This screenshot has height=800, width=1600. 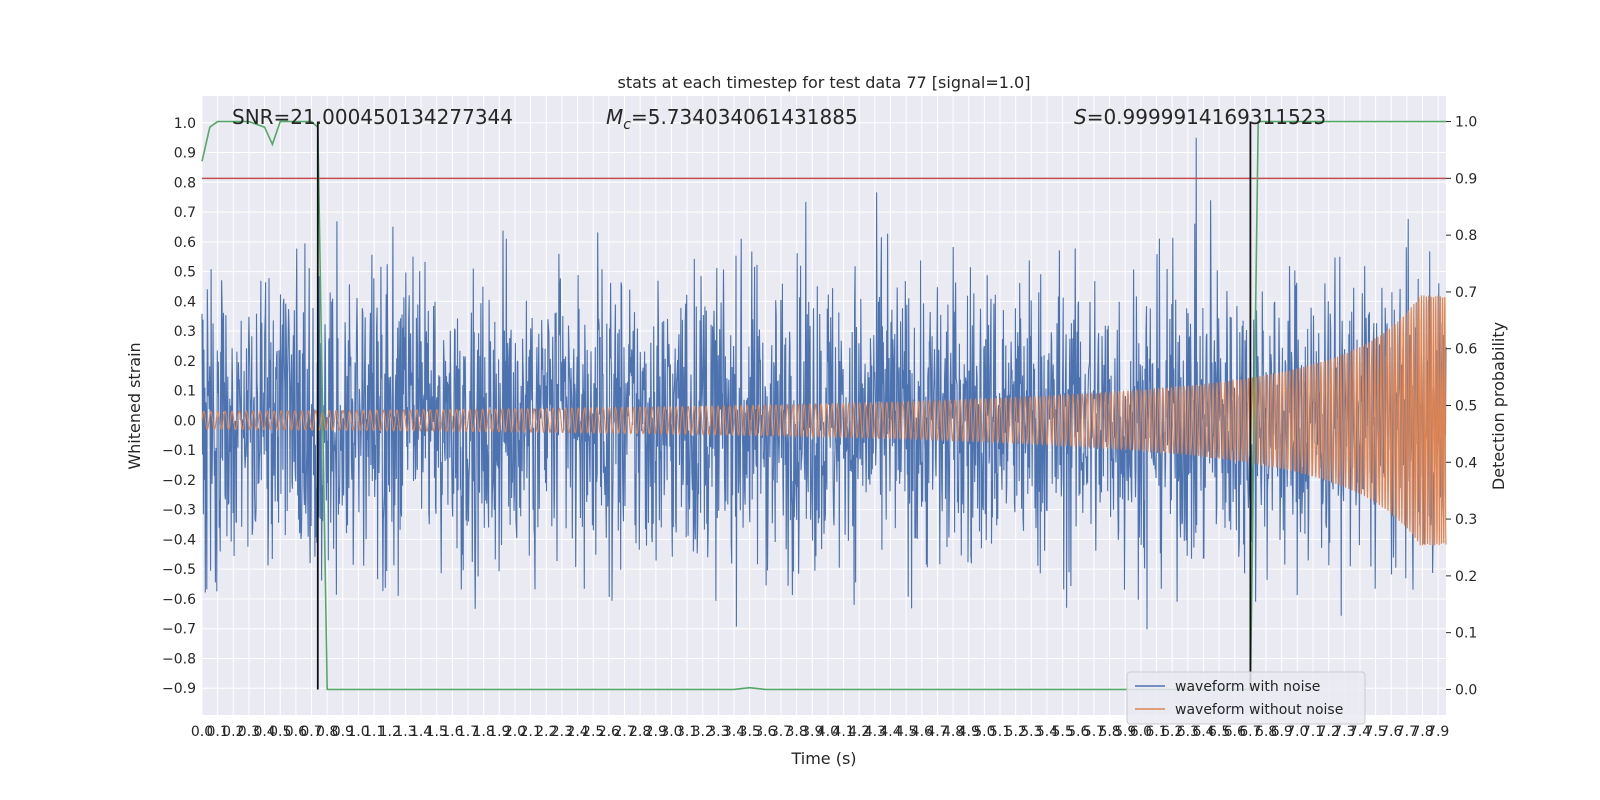 I want to click on x-tick-label: 3.1, so click(x=687, y=732).